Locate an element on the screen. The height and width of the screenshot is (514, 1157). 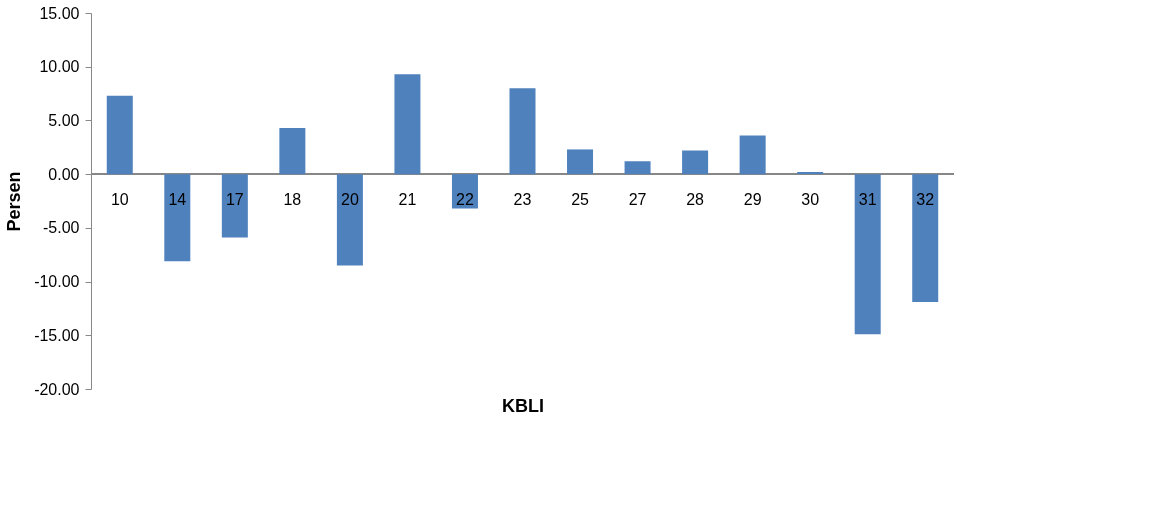
x-tick-label: 20 is located at coordinates (350, 200).